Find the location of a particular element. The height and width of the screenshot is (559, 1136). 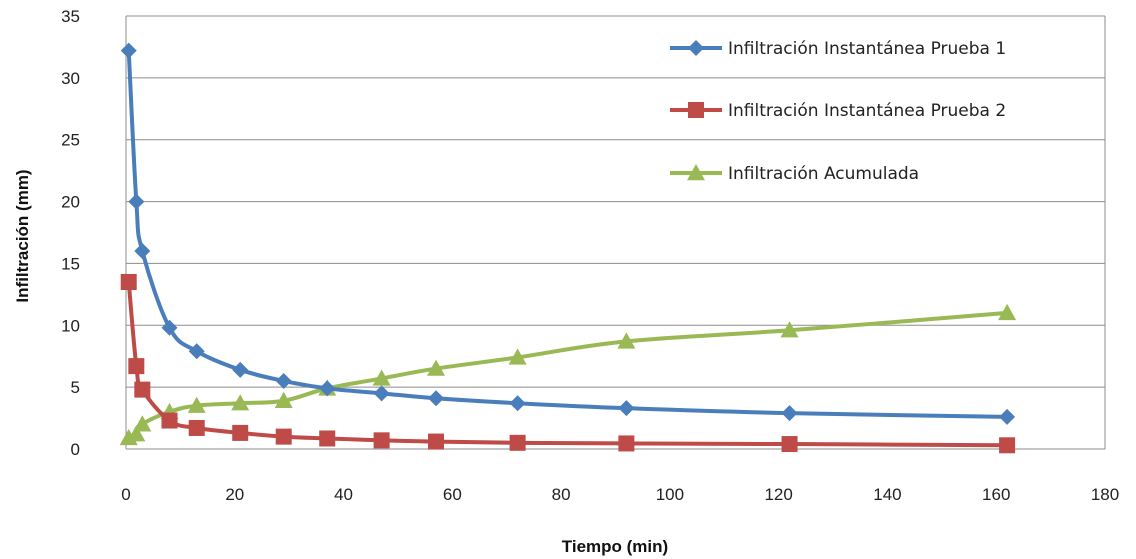

legend-item: Infiltración Instantánea Prueba 1 is located at coordinates (838, 49).